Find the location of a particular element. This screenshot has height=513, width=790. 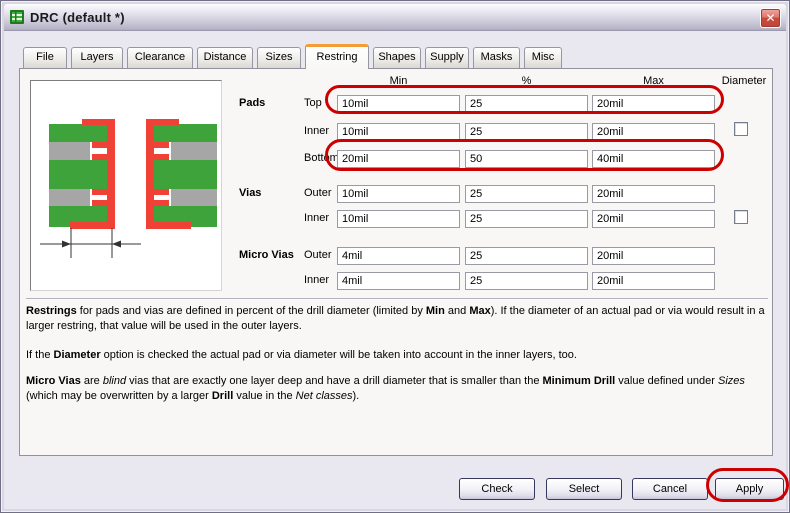

microvias-inner-row: Inner is located at coordinates (397, 281).